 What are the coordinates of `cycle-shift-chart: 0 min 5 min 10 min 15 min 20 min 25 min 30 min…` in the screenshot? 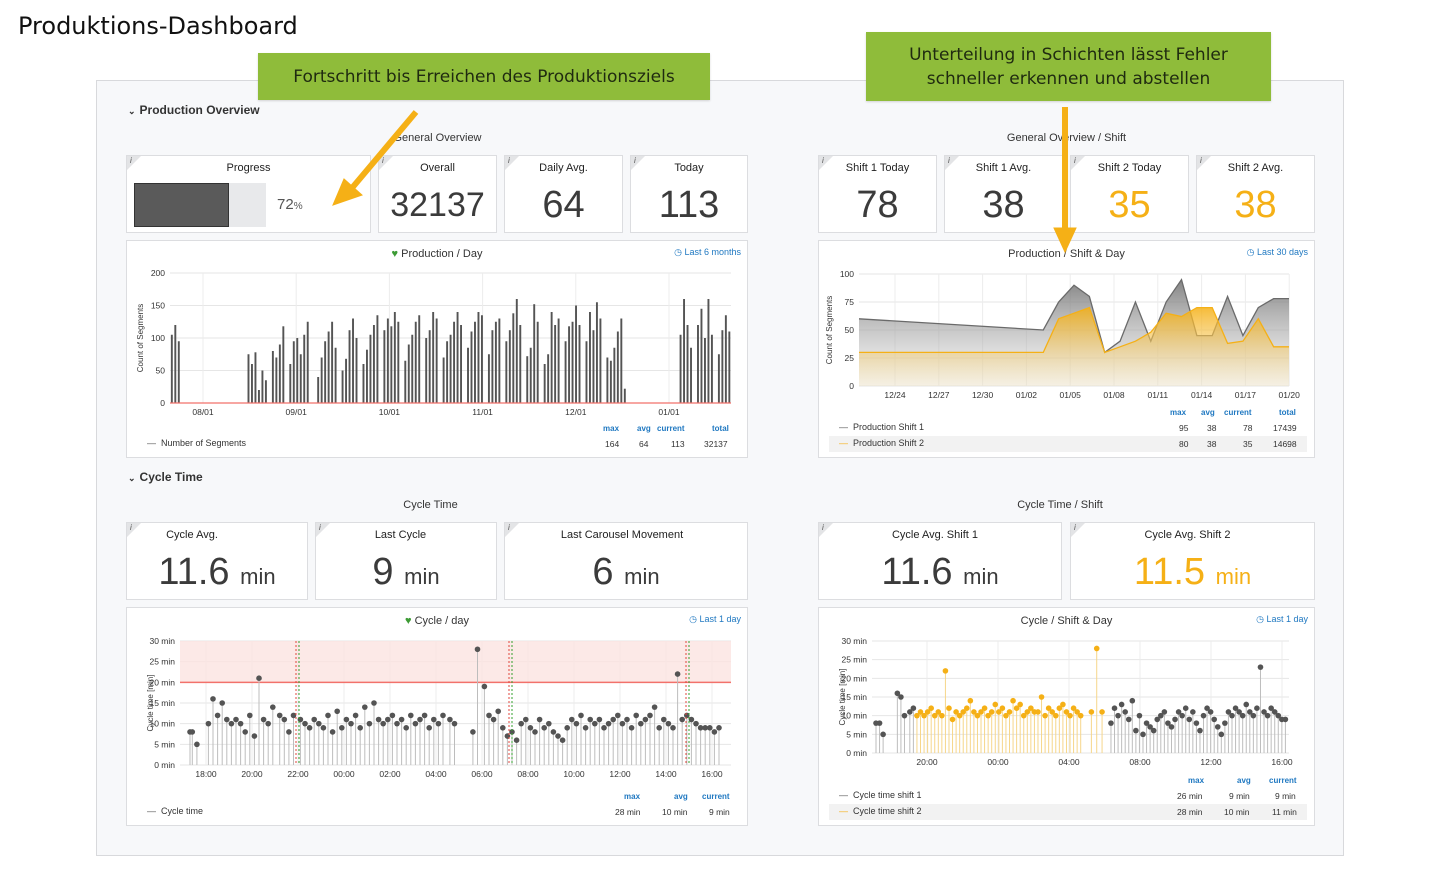 It's located at (1065, 701).